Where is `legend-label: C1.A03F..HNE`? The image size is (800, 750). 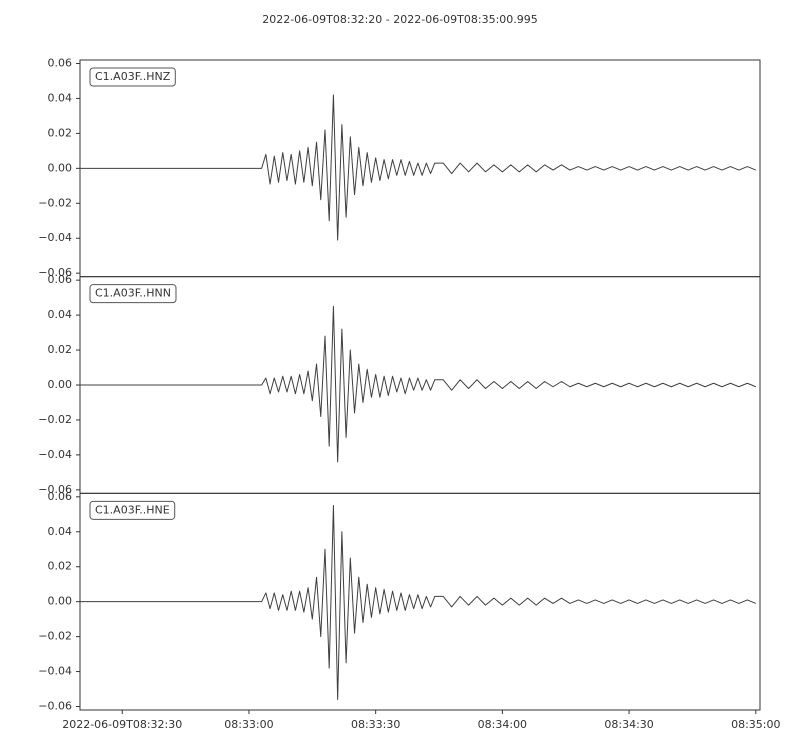 legend-label: C1.A03F..HNE is located at coordinates (132, 509).